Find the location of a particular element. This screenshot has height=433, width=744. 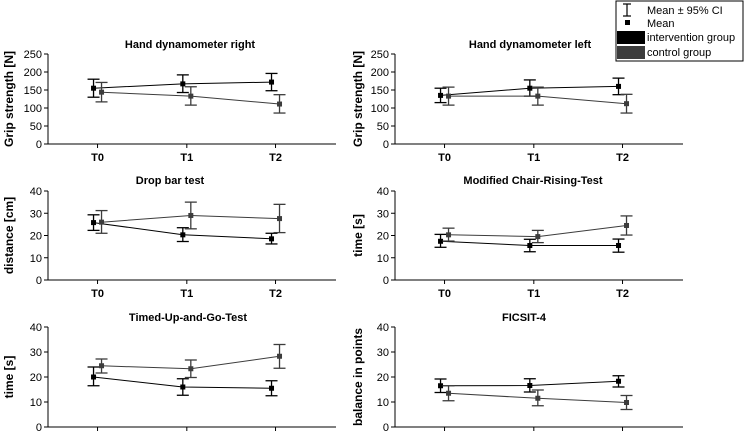

chart-title: FICSIT-4 is located at coordinates (524, 318).